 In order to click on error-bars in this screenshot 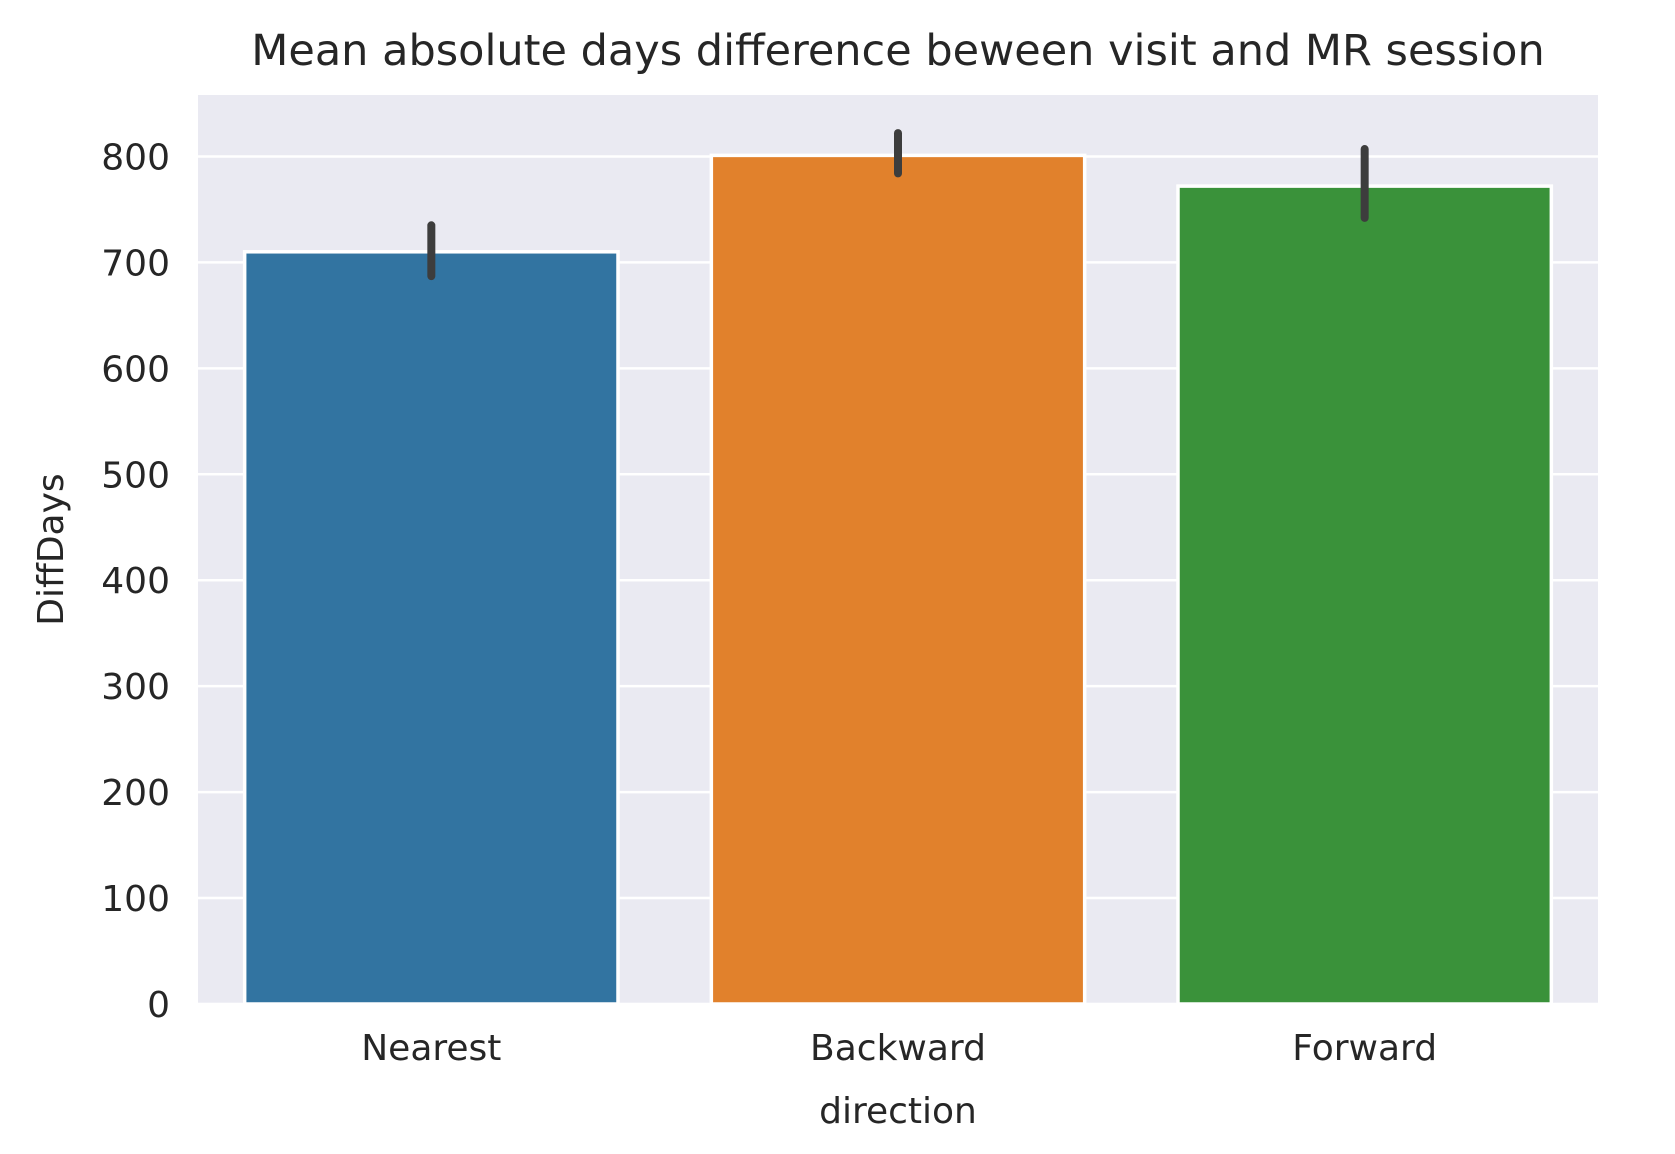, I will do `click(898, 205)`.